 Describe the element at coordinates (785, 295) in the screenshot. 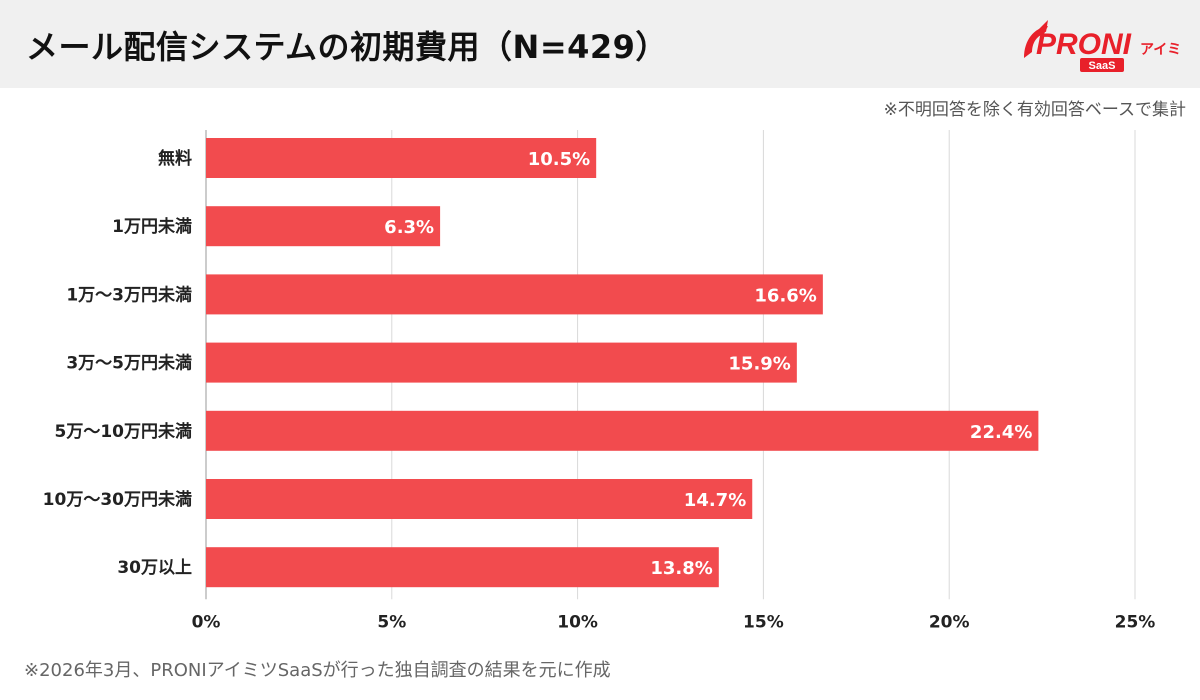

I see `value-label: 16.6%` at that location.